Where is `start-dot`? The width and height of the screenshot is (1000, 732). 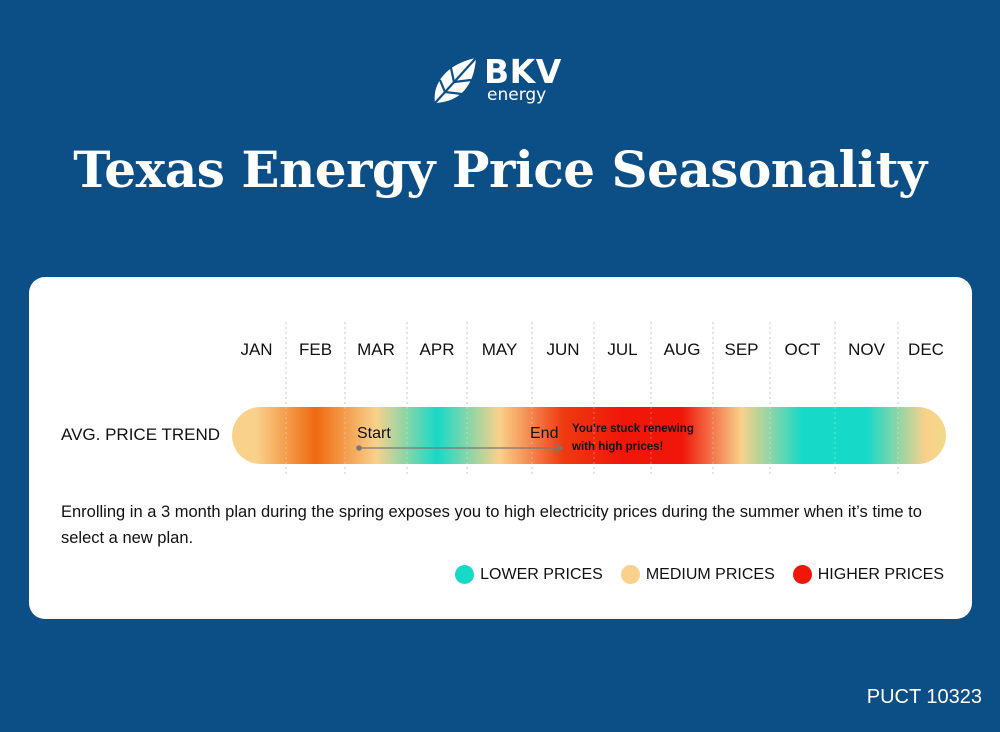 start-dot is located at coordinates (359, 448).